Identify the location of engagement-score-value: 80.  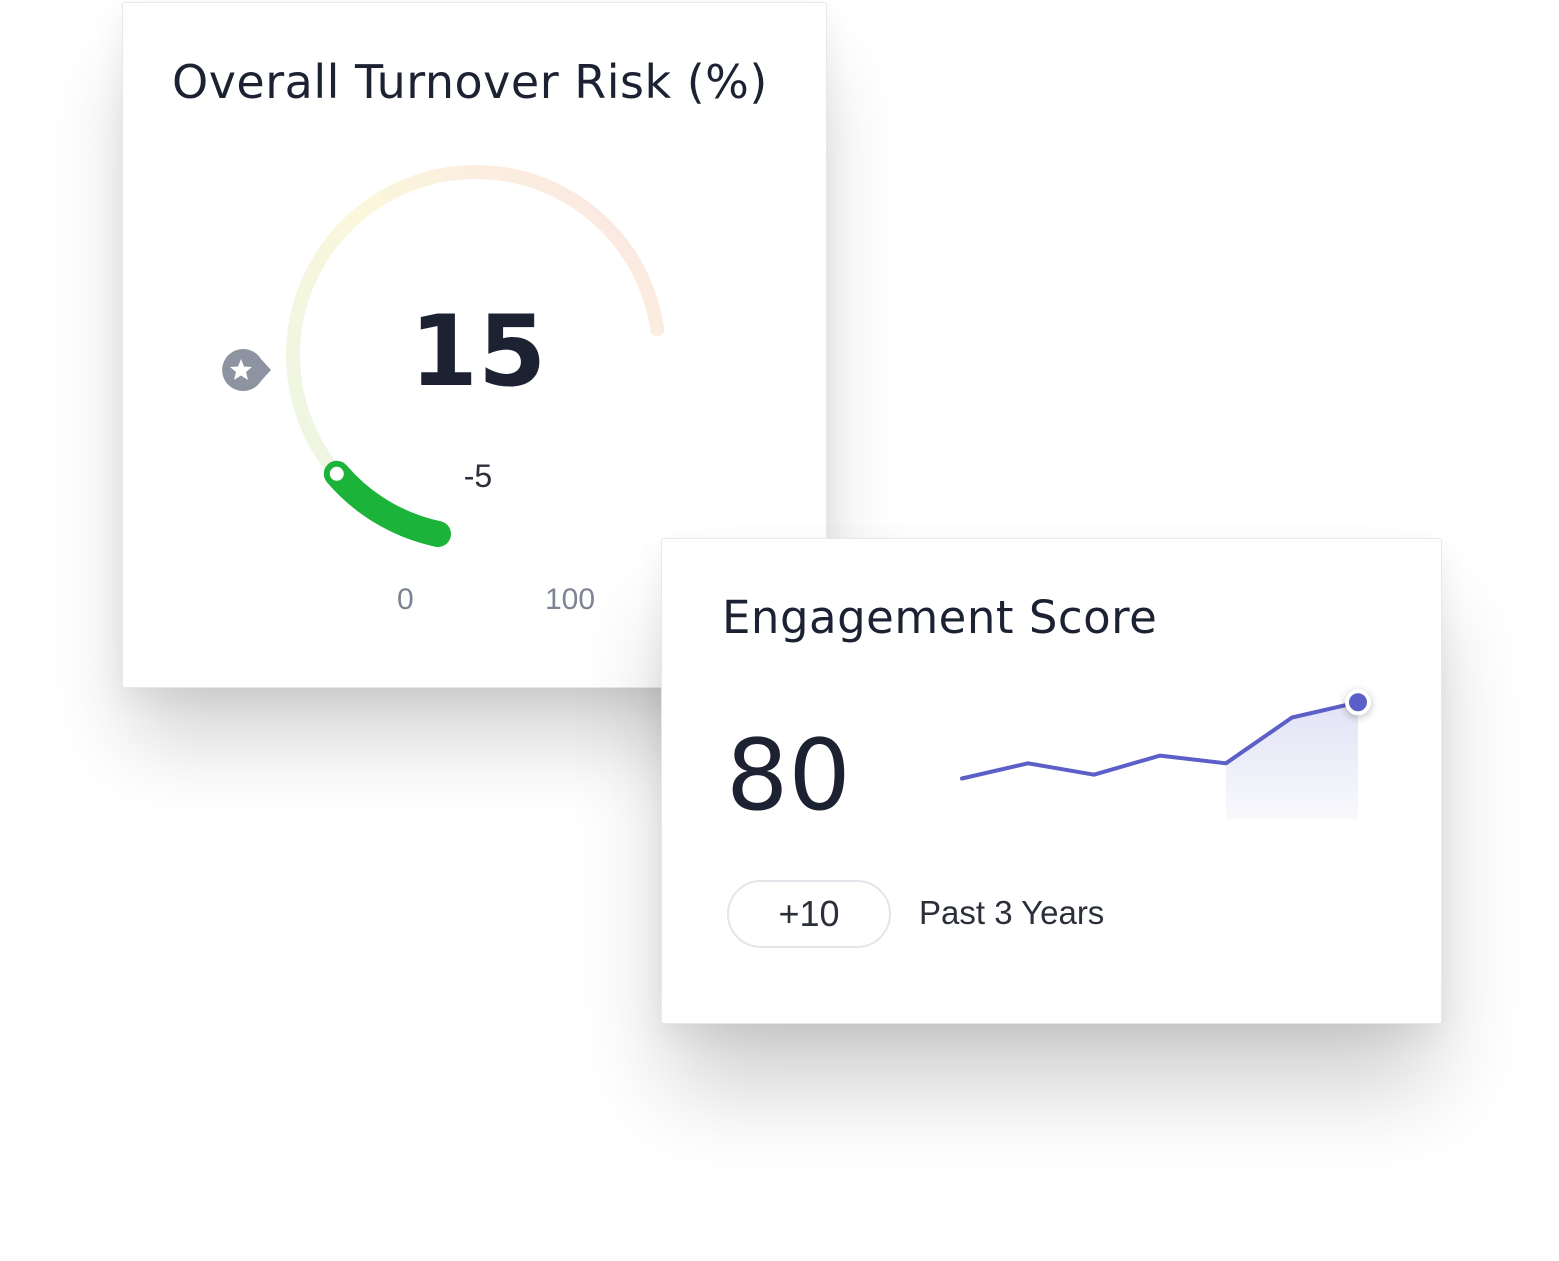
(788, 776).